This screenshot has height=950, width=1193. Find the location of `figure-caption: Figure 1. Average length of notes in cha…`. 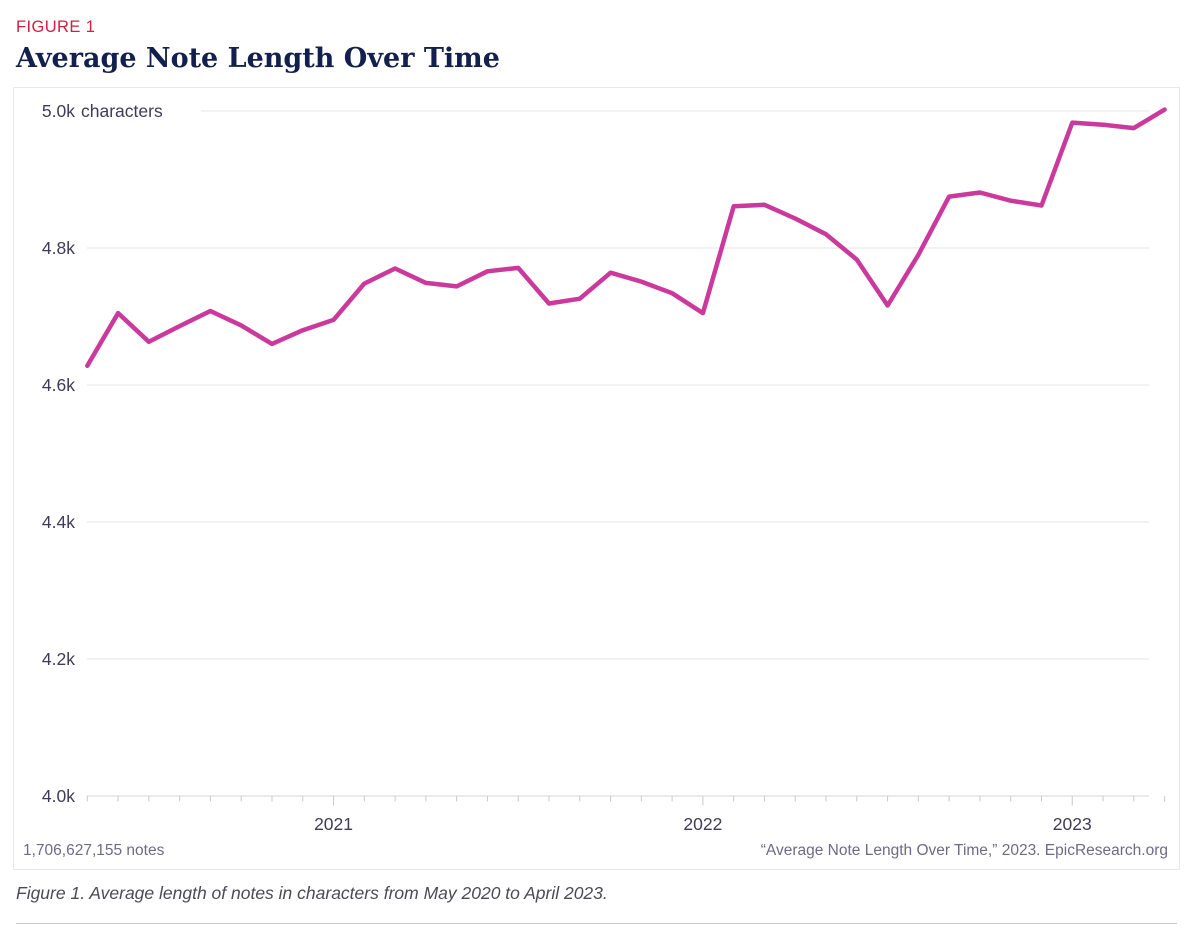

figure-caption: Figure 1. Average length of notes in cha… is located at coordinates (312, 893).